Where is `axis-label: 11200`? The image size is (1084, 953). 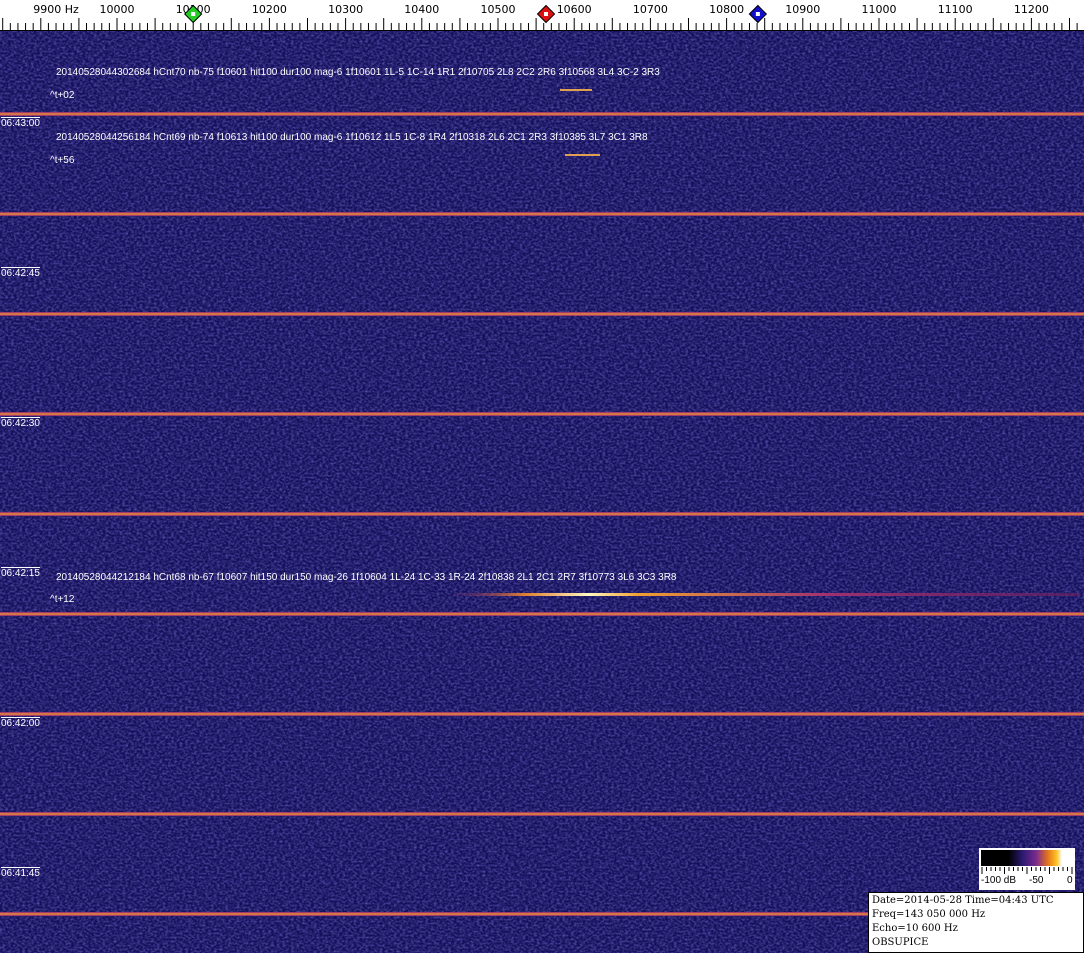
axis-label: 11200 is located at coordinates (1031, 9).